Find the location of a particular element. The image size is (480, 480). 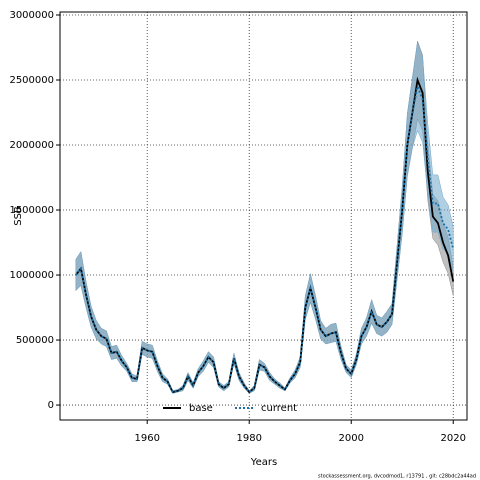

x-tick-label: 2020 is located at coordinates (453, 438).